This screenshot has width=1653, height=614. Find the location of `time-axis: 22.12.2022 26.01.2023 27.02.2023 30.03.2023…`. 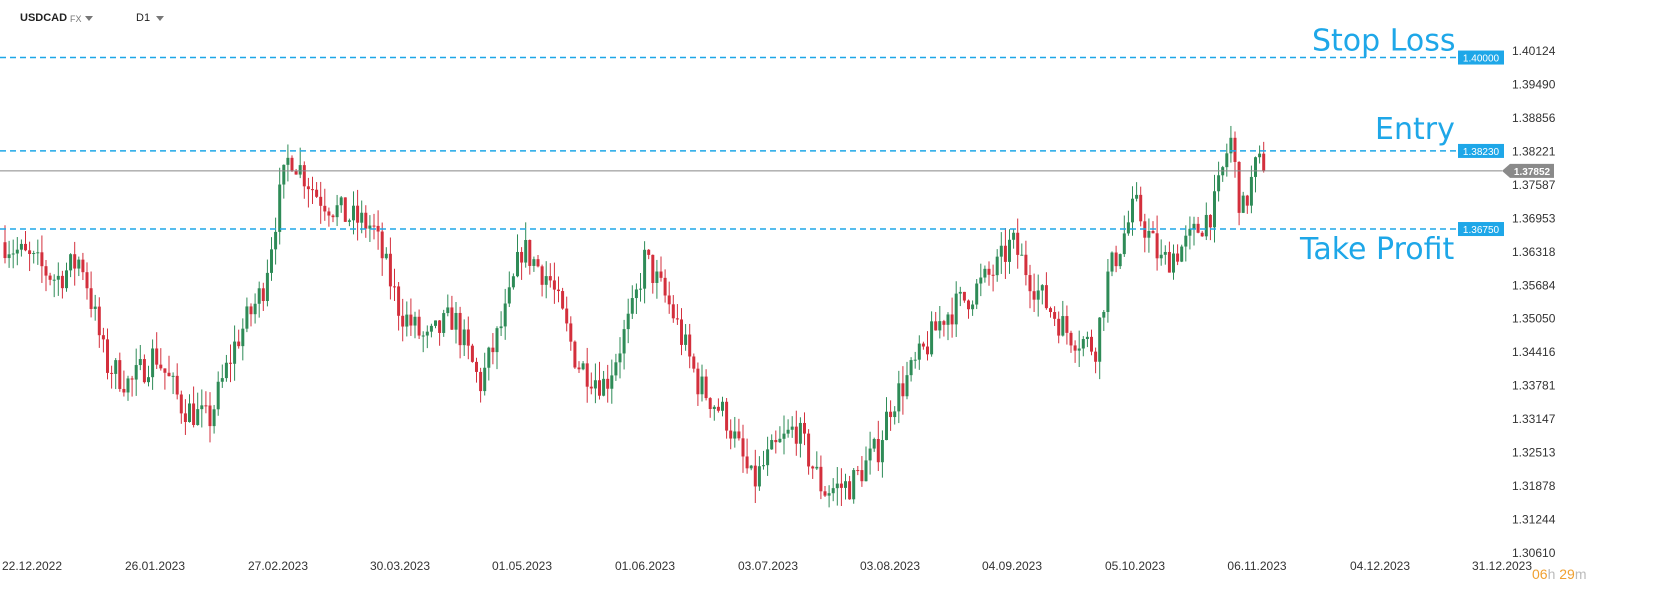

time-axis: 22.12.2022 26.01.2023 27.02.2023 30.03.2023… is located at coordinates (767, 566).